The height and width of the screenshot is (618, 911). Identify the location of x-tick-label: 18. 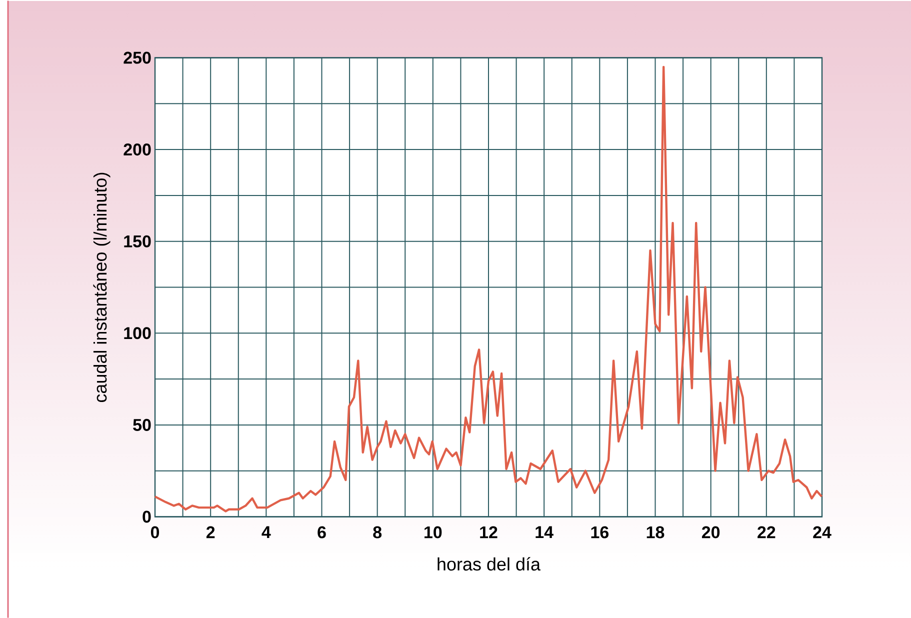
(655, 532).